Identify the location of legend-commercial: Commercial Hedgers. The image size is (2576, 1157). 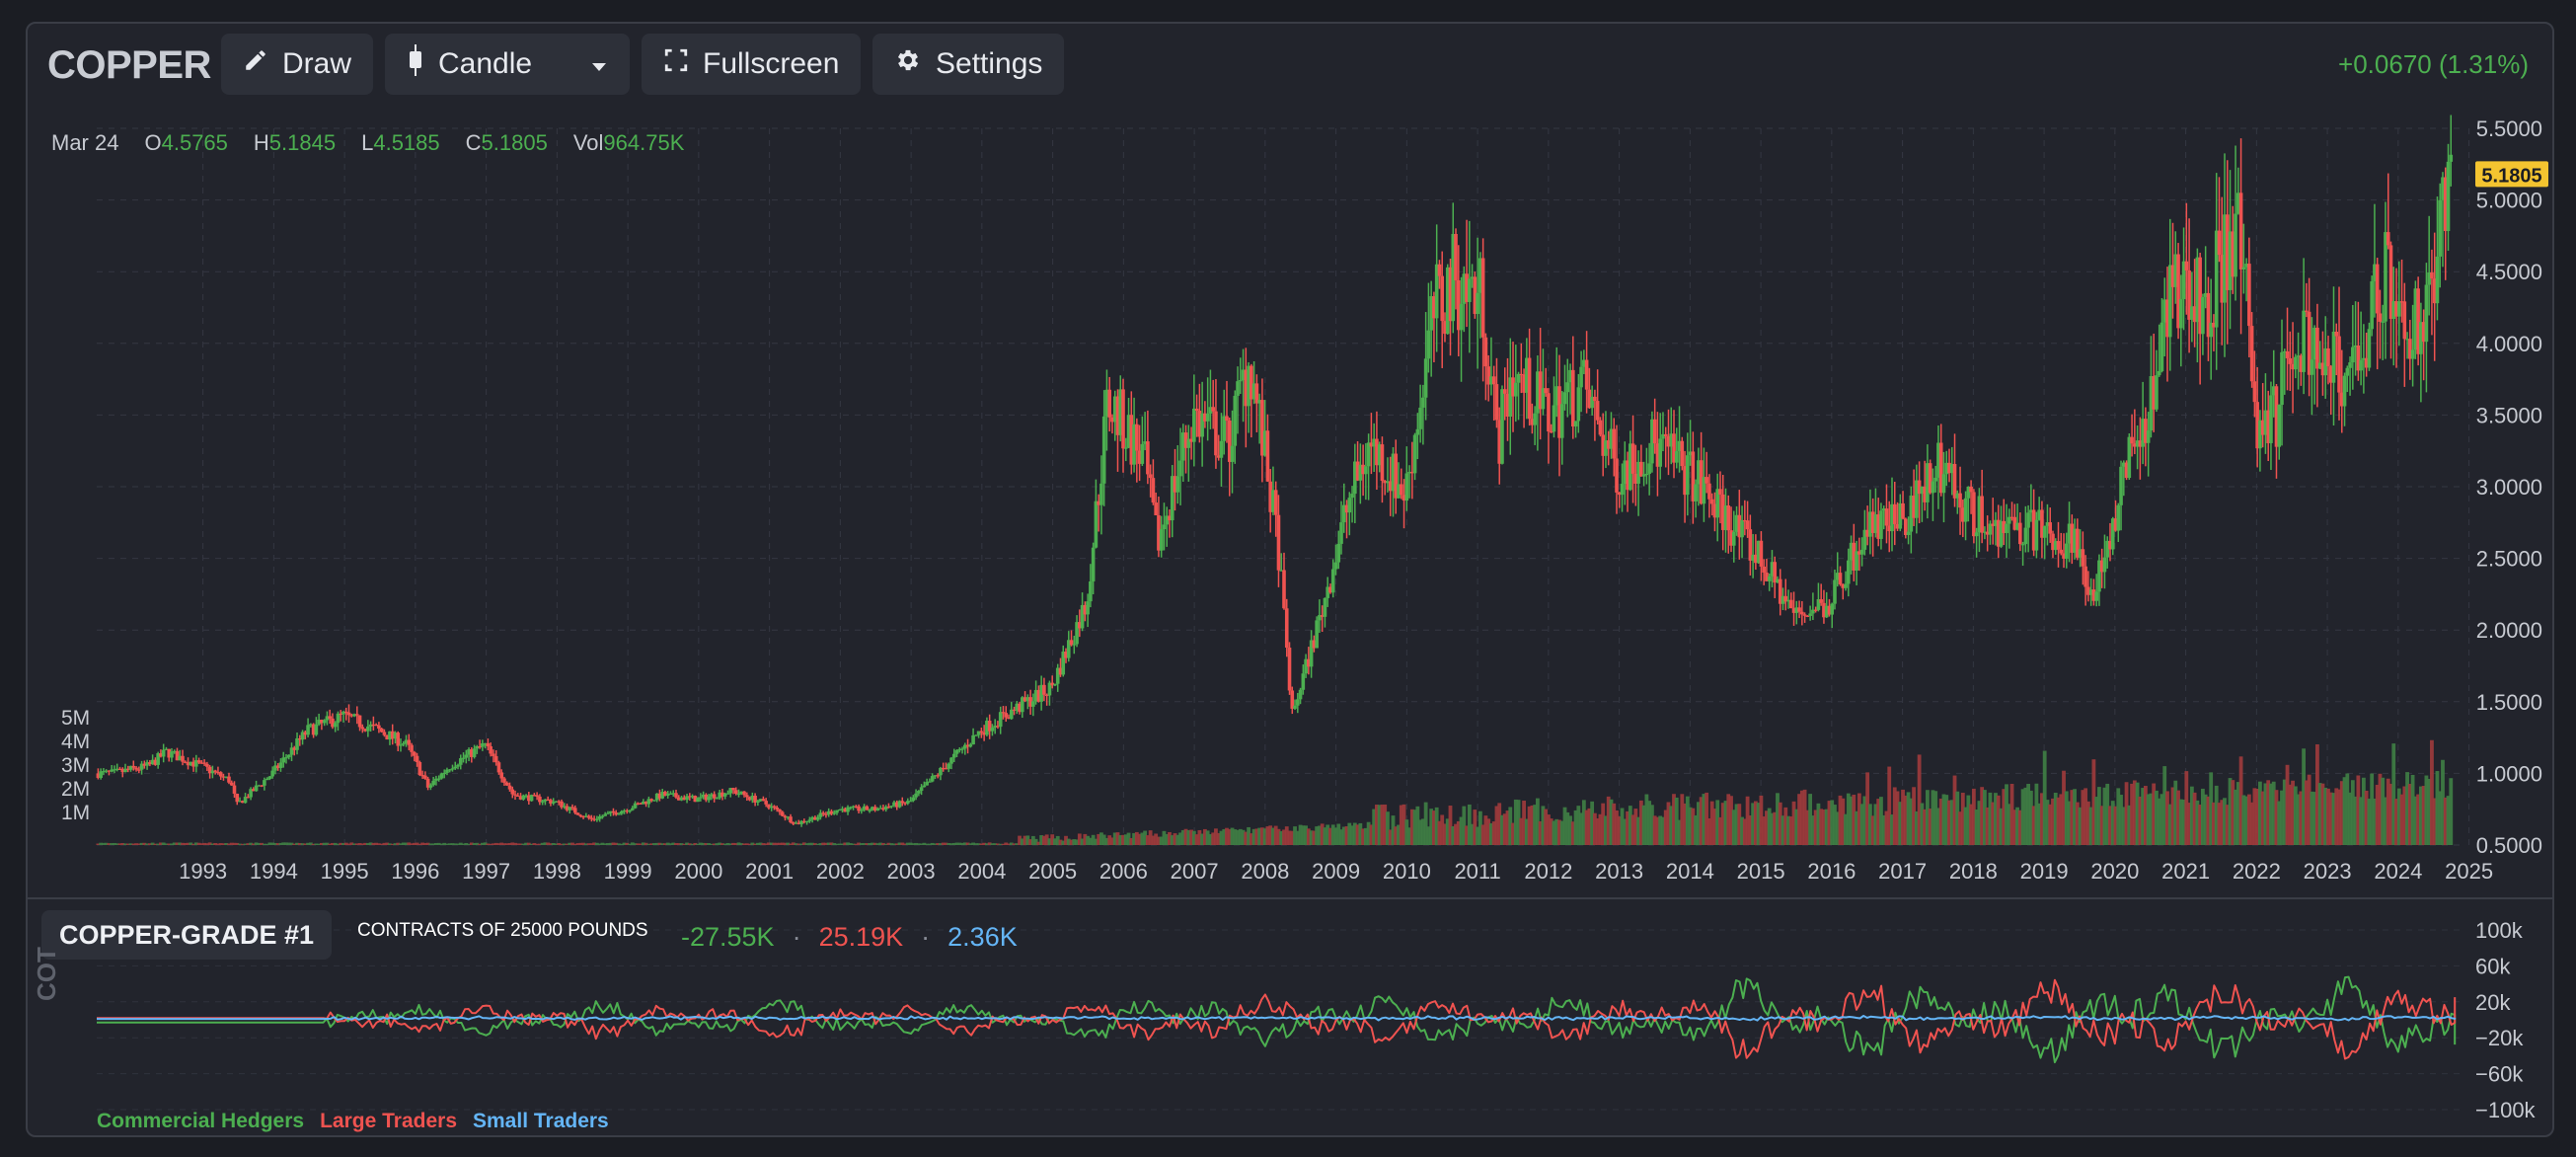
(201, 1121).